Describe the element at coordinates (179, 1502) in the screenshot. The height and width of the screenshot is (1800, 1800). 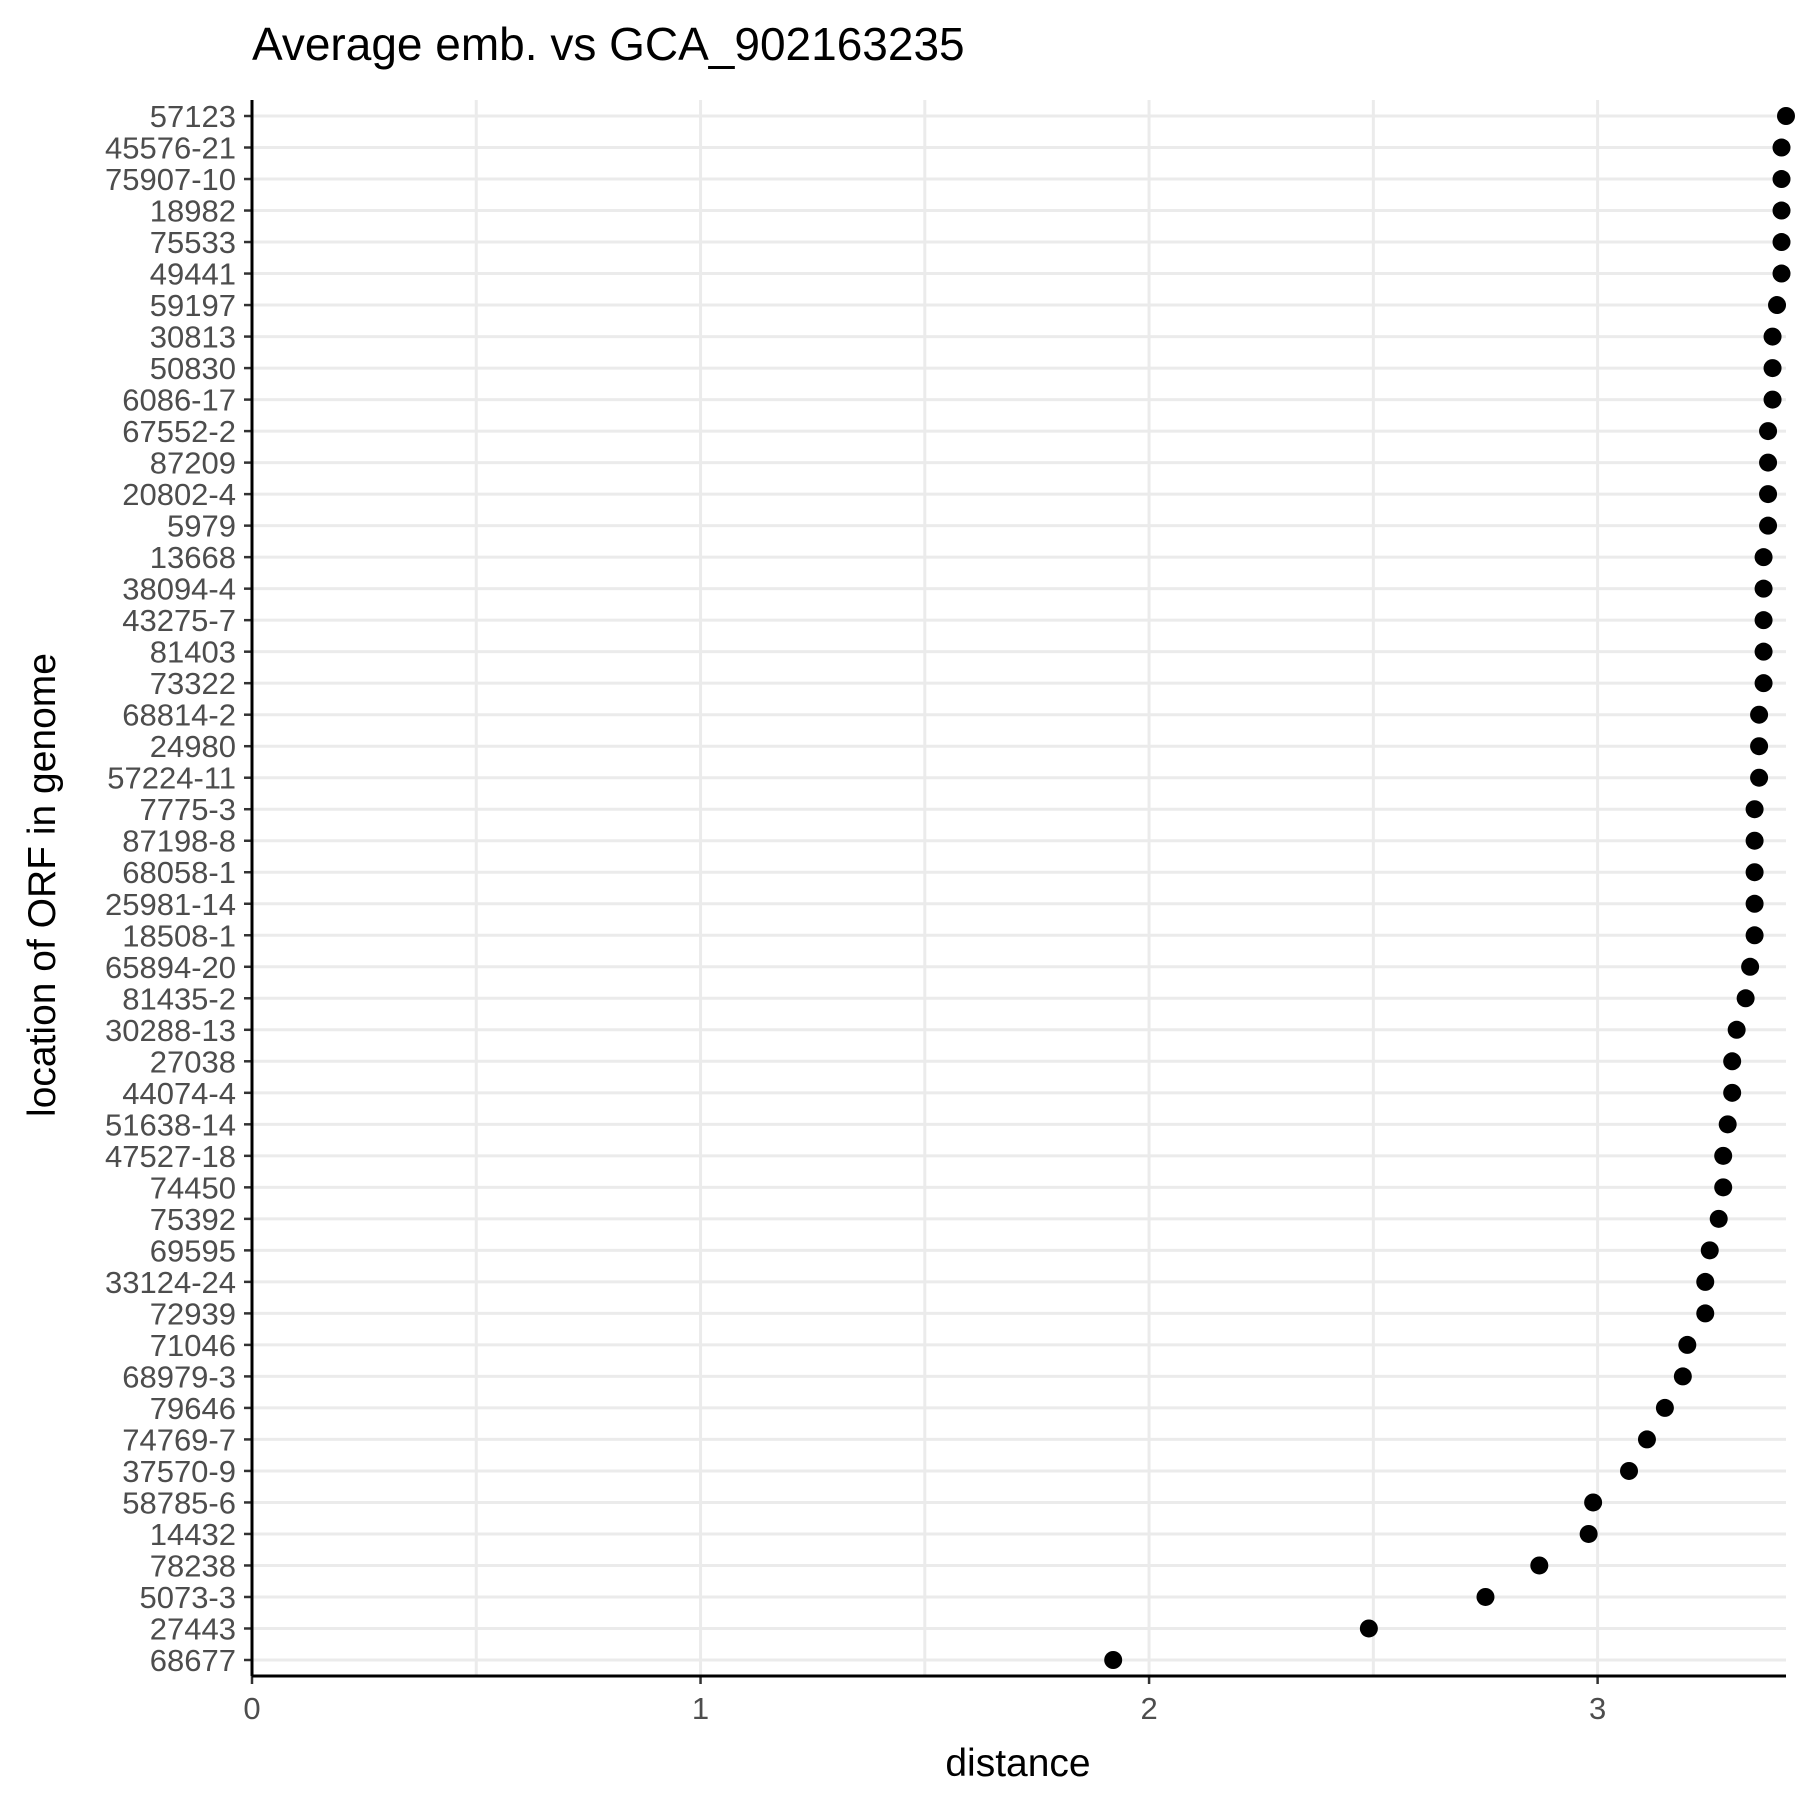
I see `y-tick-label: 58785-6` at that location.